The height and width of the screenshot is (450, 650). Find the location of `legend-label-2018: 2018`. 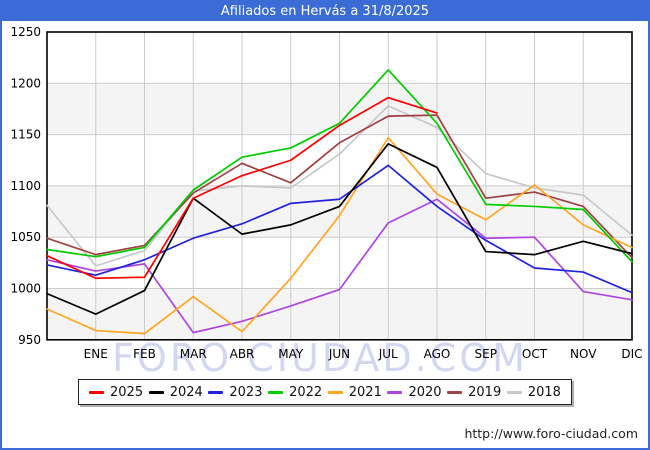

legend-label-2018: 2018 is located at coordinates (544, 392).